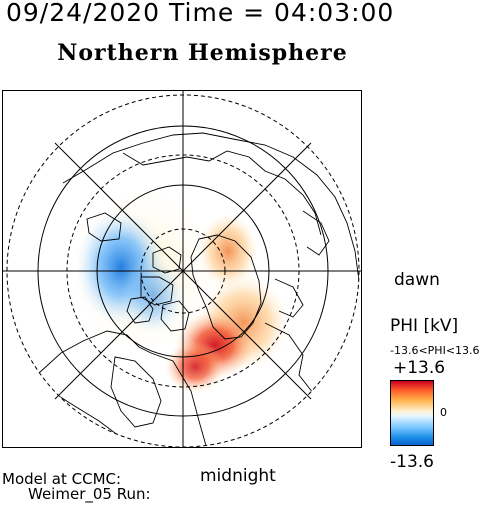  I want to click on colorbar-range-text: -13.6<PHI<13.6, so click(435, 350).